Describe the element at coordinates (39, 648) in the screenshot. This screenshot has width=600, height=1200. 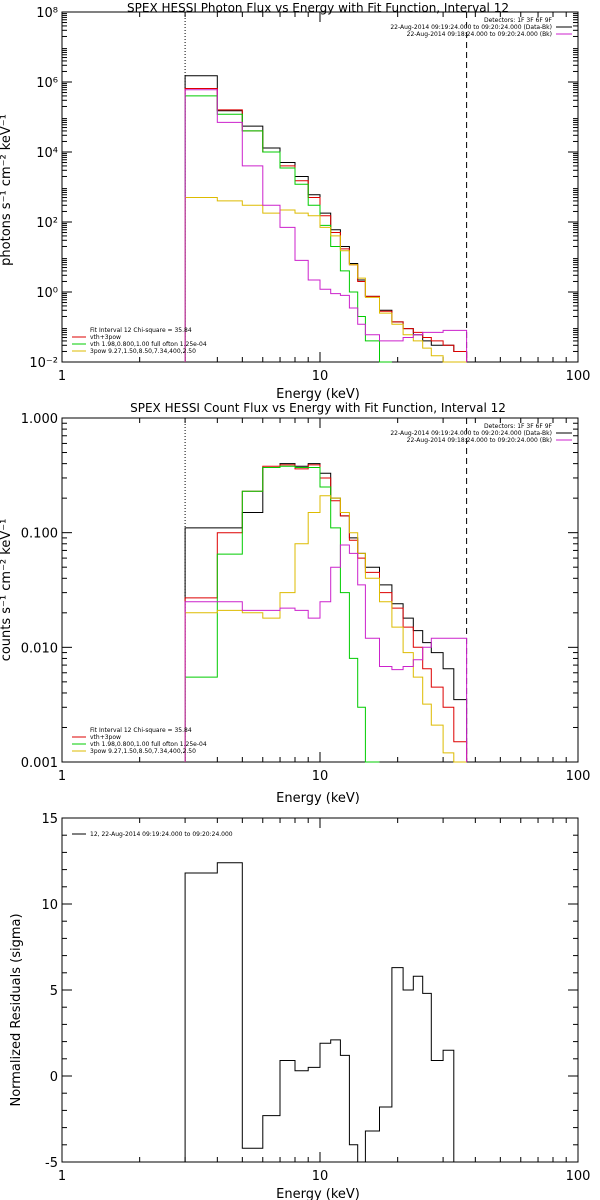
I see `y-tick-label: 0.010` at that location.